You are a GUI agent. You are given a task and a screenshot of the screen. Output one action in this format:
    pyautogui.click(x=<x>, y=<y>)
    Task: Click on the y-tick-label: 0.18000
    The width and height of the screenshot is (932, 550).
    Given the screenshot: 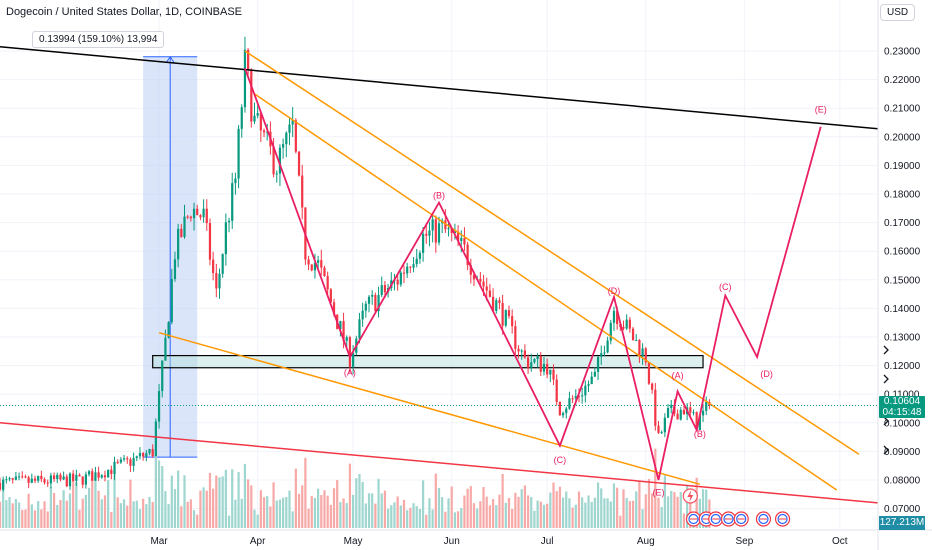 What is the action you would take?
    pyautogui.click(x=902, y=195)
    